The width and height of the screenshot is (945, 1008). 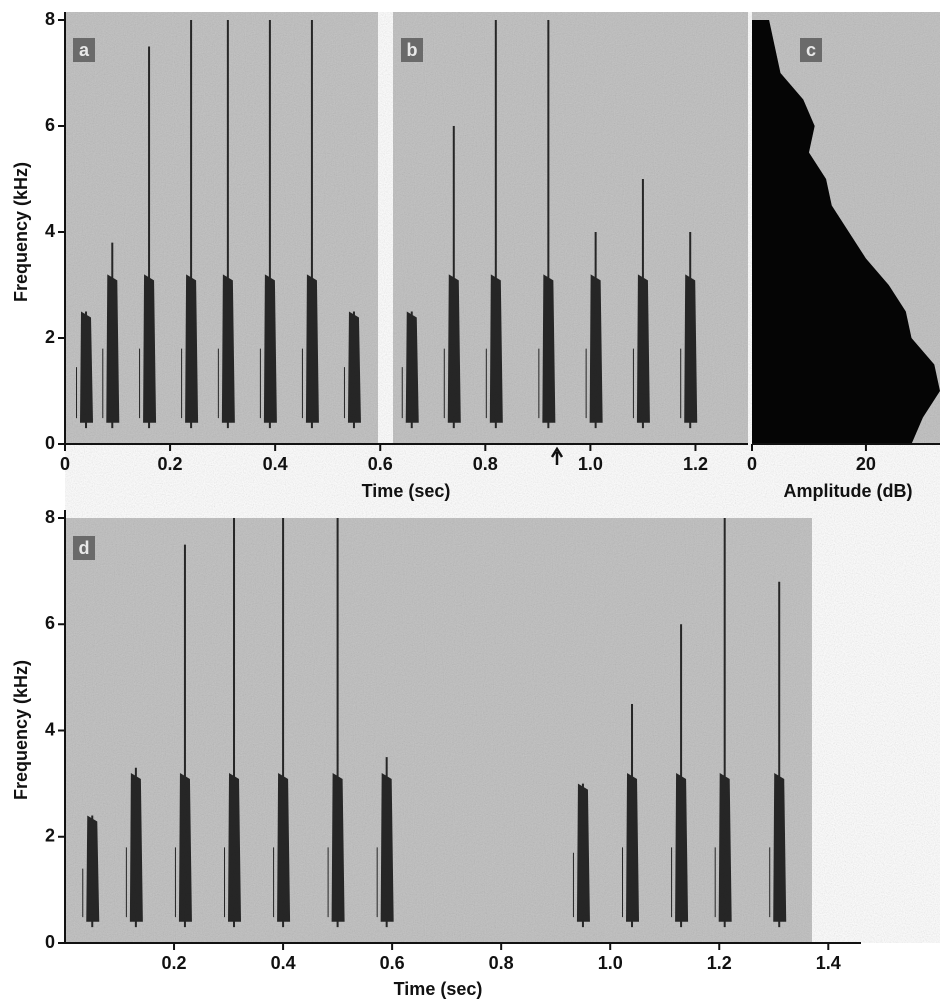 I want to click on x-axis-label: Amplitude (dB), so click(x=848, y=491).